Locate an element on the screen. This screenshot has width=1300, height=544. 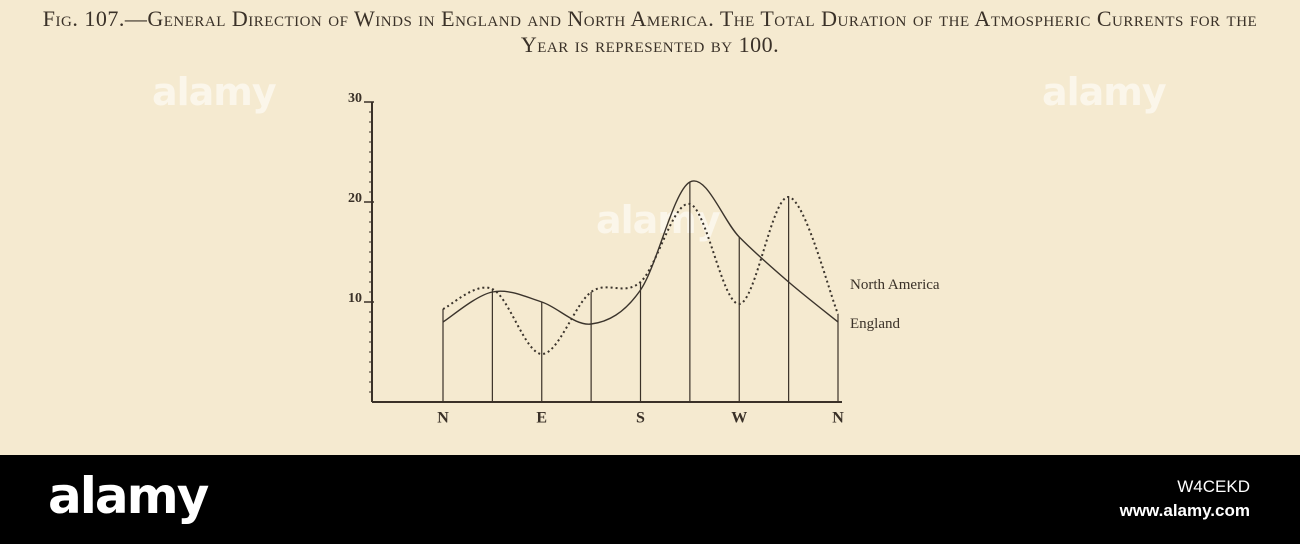
legend-entry: England is located at coordinates (875, 324).